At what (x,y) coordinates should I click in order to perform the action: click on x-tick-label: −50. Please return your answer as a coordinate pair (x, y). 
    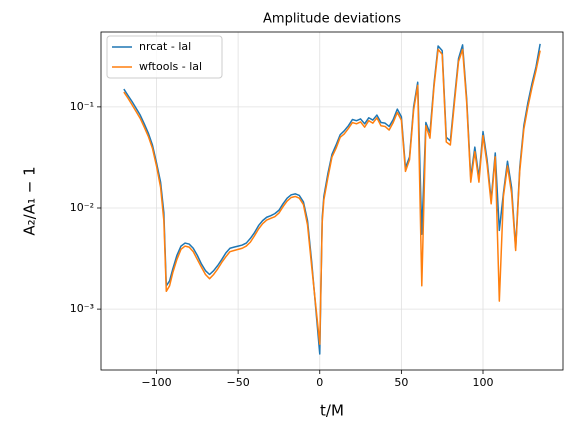
    Looking at the image, I should click on (238, 382).